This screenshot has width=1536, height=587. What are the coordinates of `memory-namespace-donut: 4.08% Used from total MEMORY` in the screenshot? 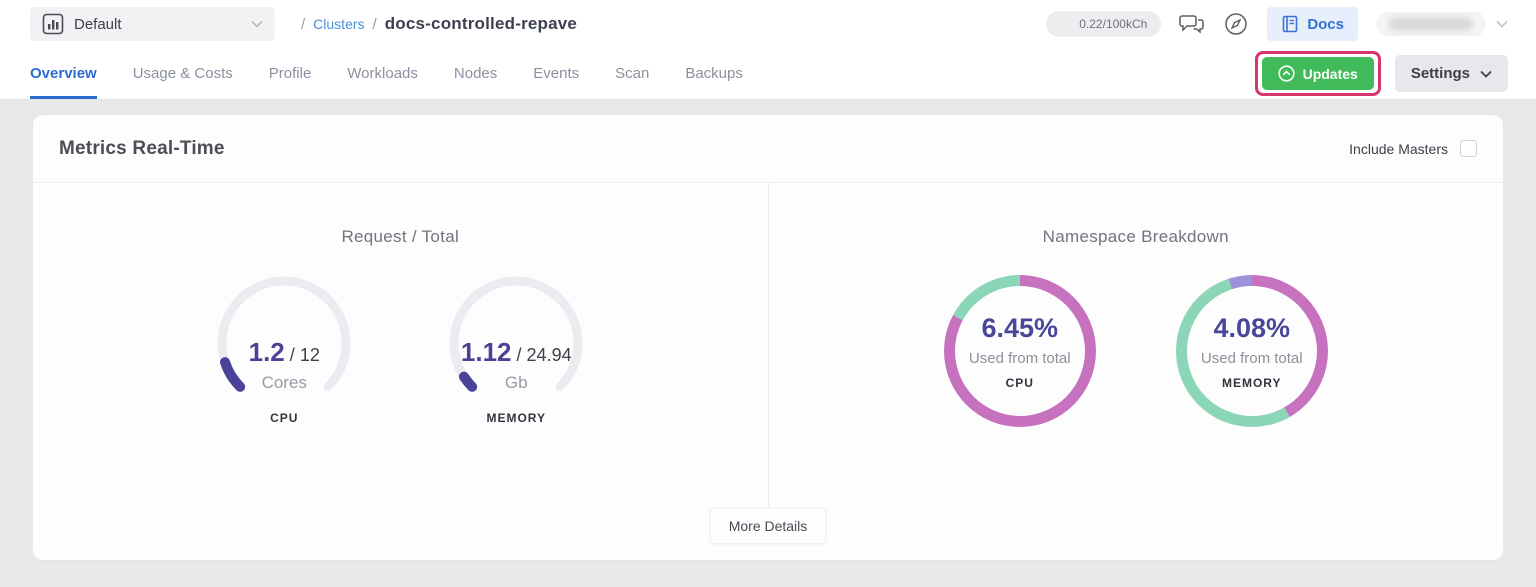 It's located at (1251, 351).